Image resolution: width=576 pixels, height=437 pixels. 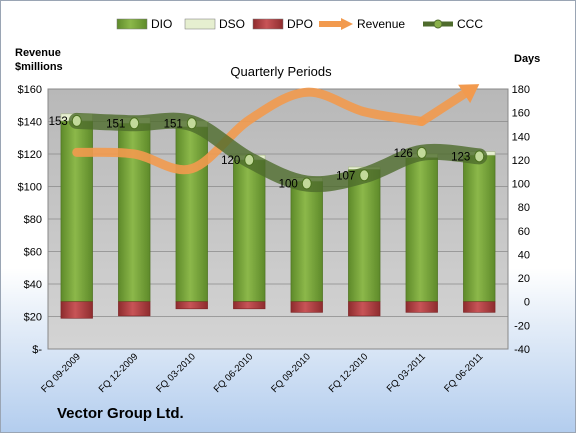 What do you see at coordinates (234, 373) in the screenshot?
I see `x-tick-label: FQ 06-2010` at bounding box center [234, 373].